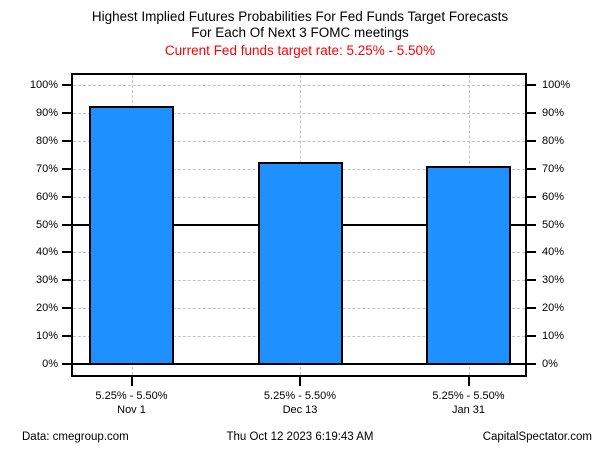 Image resolution: width=600 pixels, height=450 pixels. I want to click on data-source-label: Data: cmegroup.com, so click(75, 437).